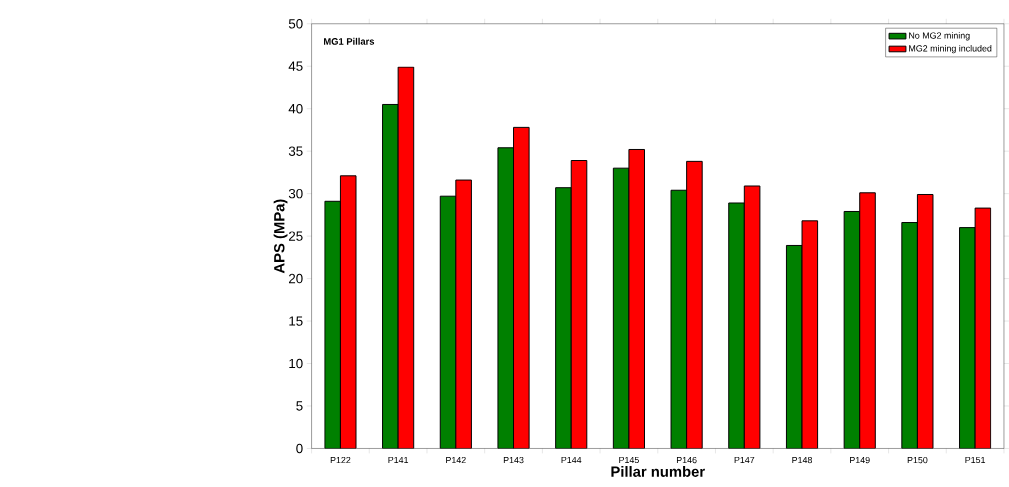 The image size is (1009, 487). I want to click on y-tick-label: 15, so click(296, 321).